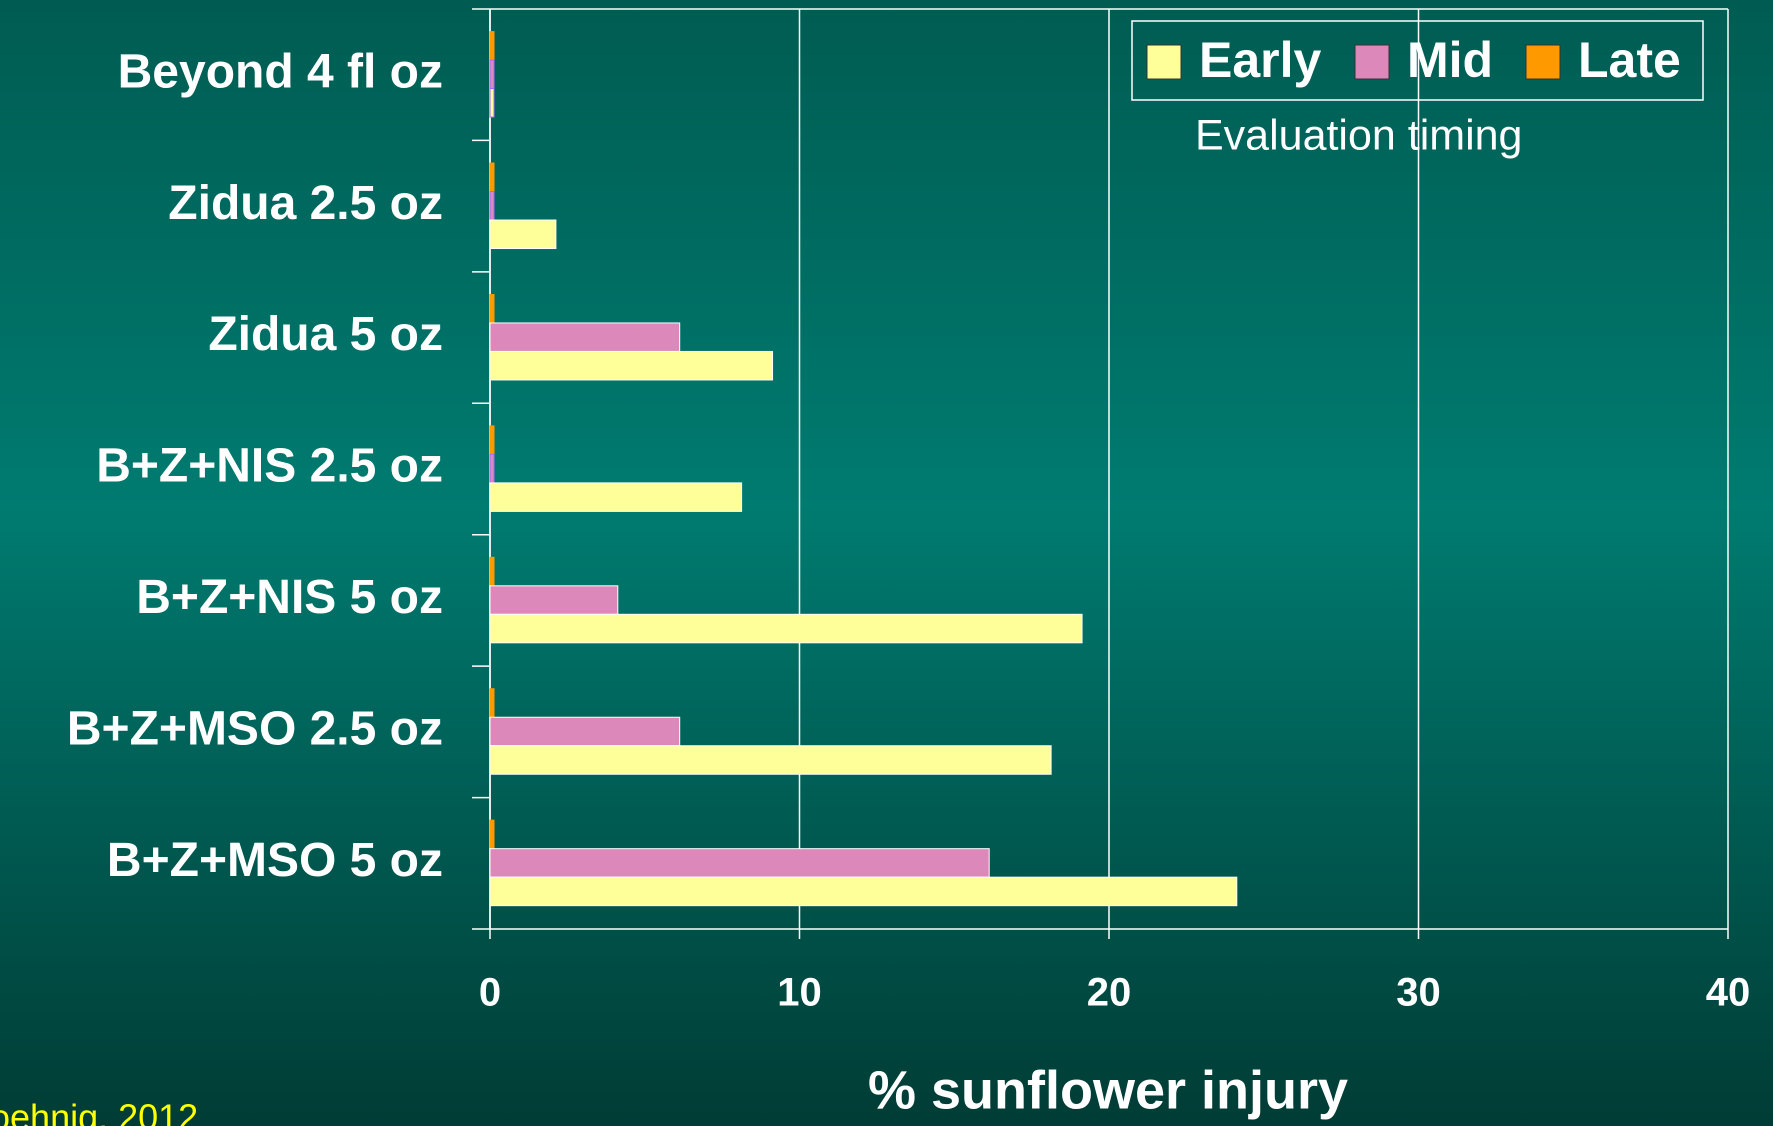 This screenshot has height=1126, width=1773. Describe the element at coordinates (799, 993) in the screenshot. I see `x-tick-label: 10` at that location.